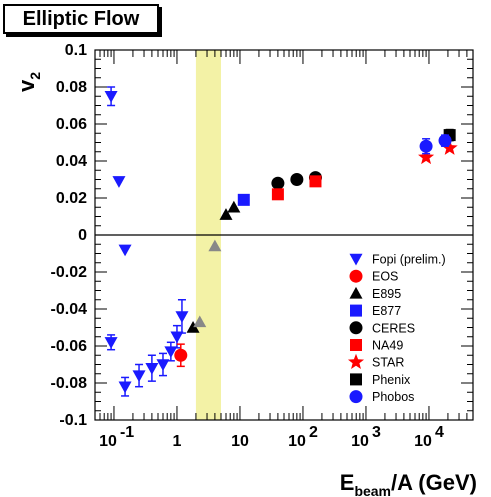 Image resolution: width=491 pixels, height=497 pixels. What do you see at coordinates (69, 309) in the screenshot?
I see `y-tick-label: -0.04` at bounding box center [69, 309].